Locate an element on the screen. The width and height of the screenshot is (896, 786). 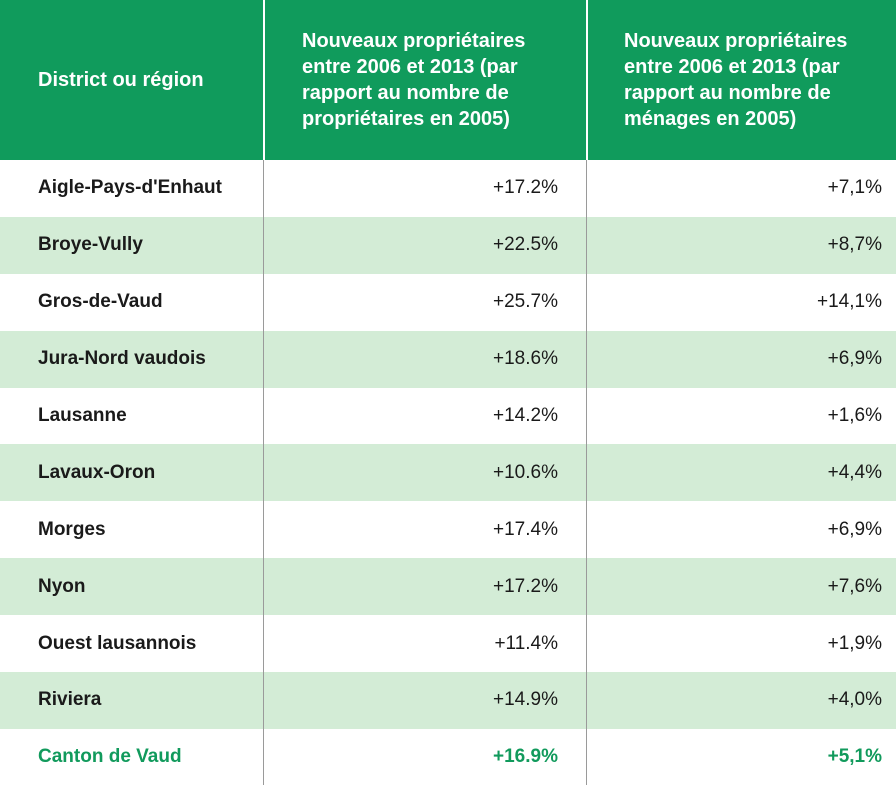
menages-cell: +1,6% is located at coordinates (854, 415).